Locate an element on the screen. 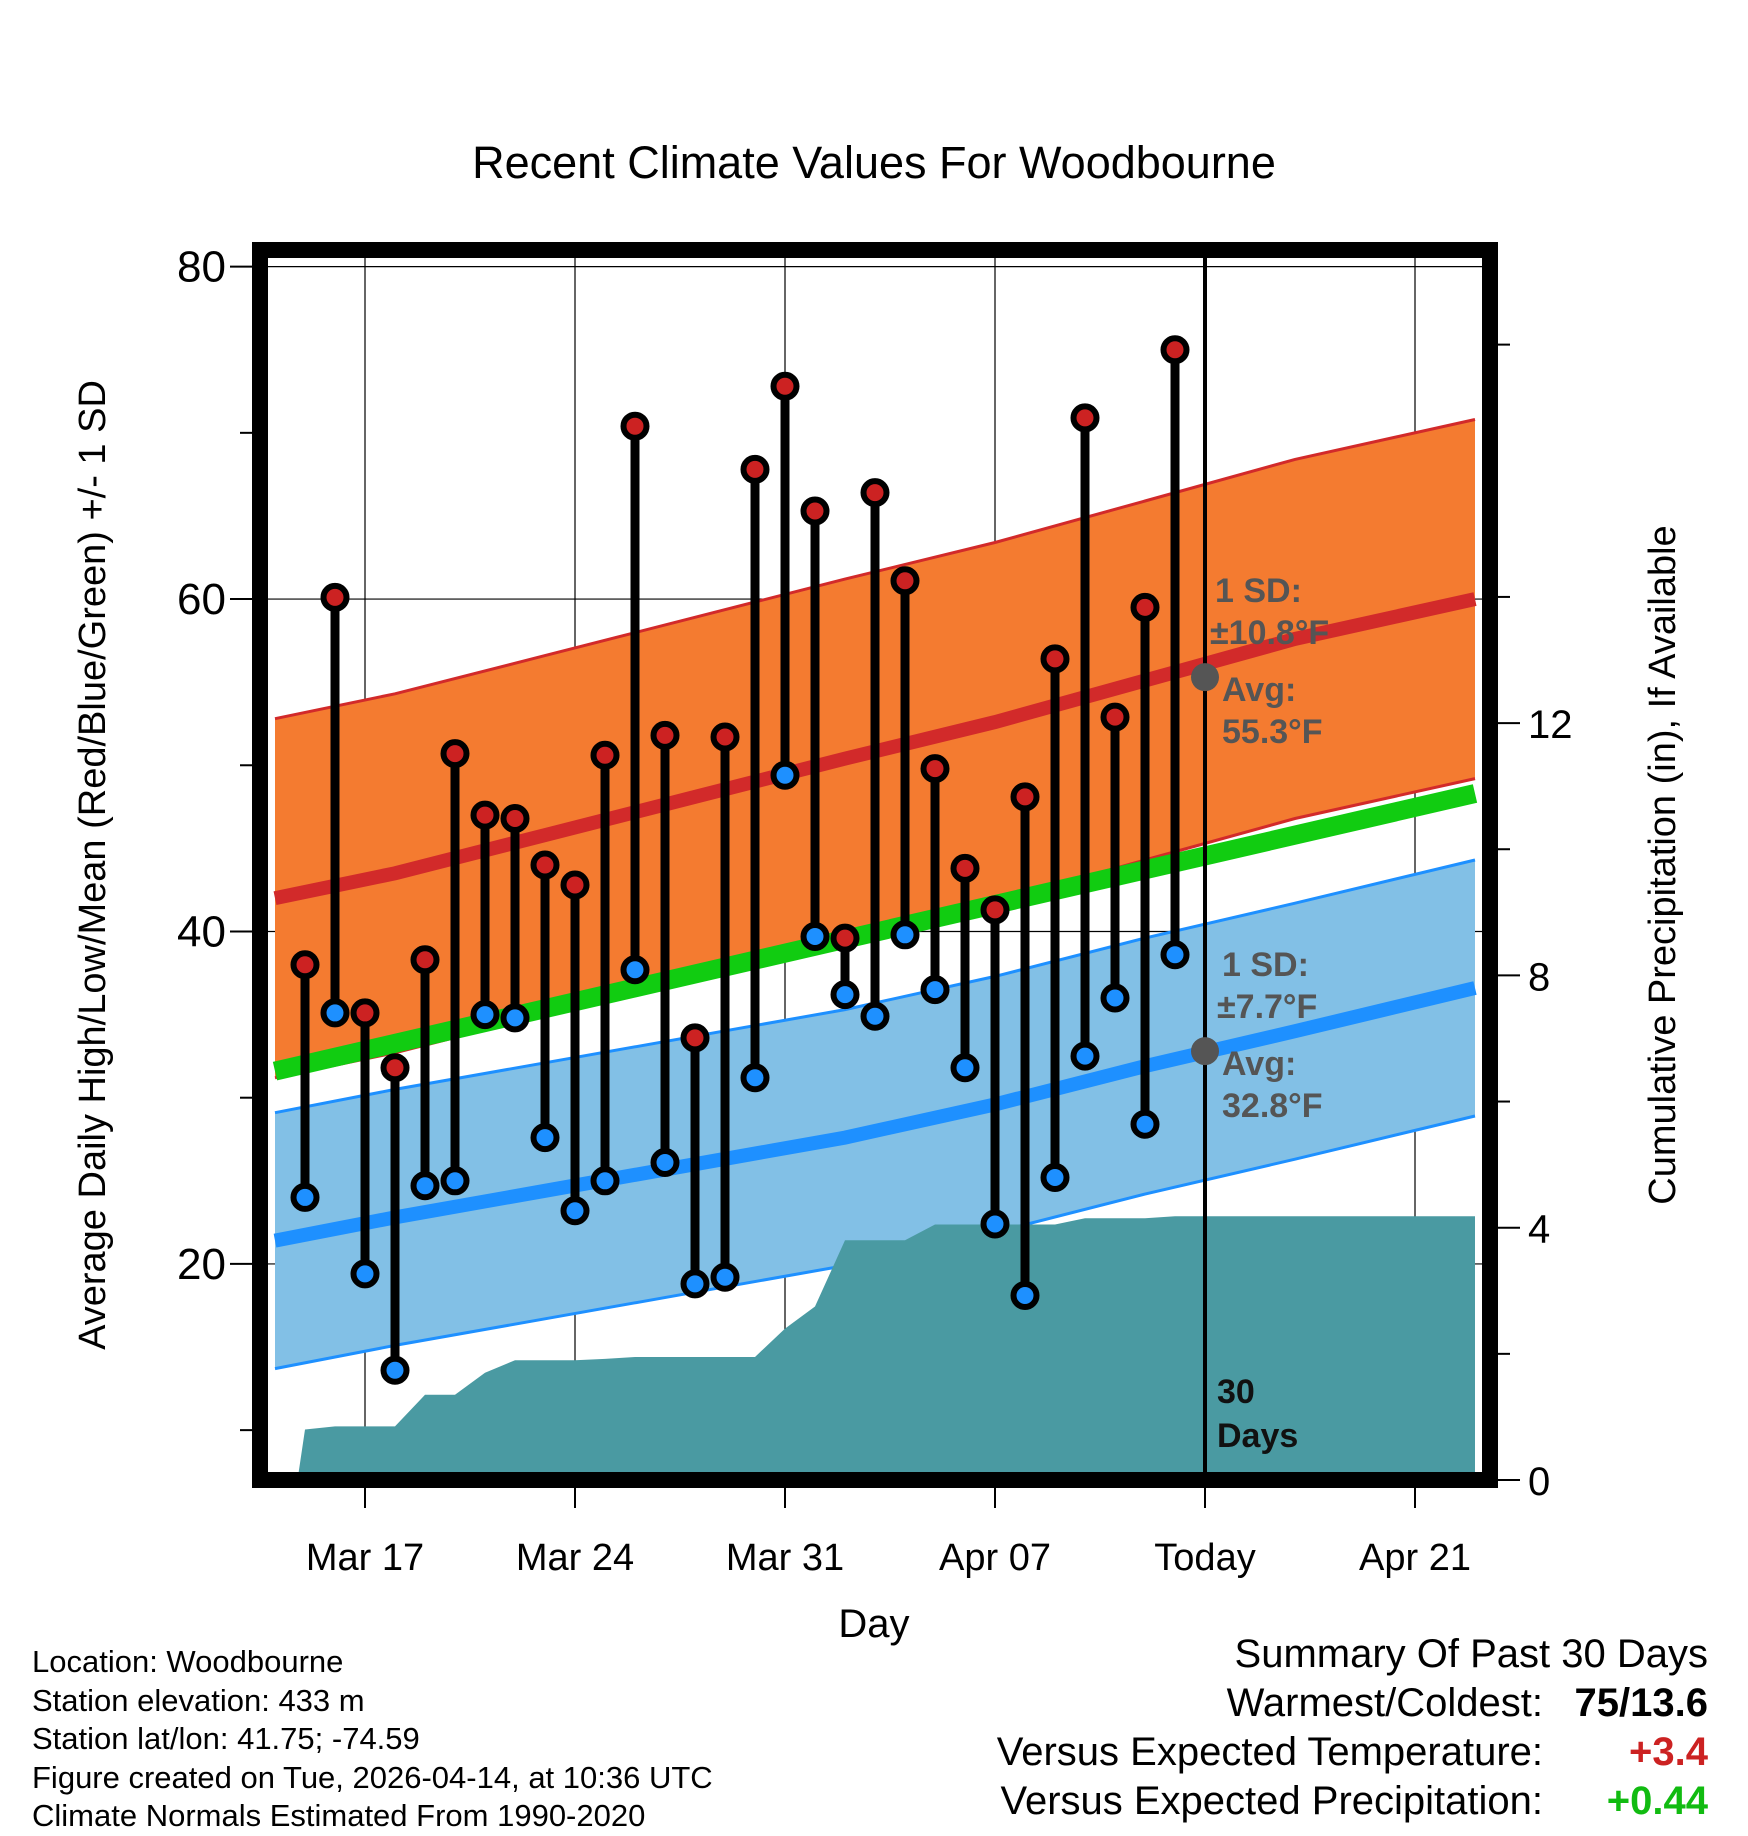  high-avg-marker is located at coordinates (1205, 677).